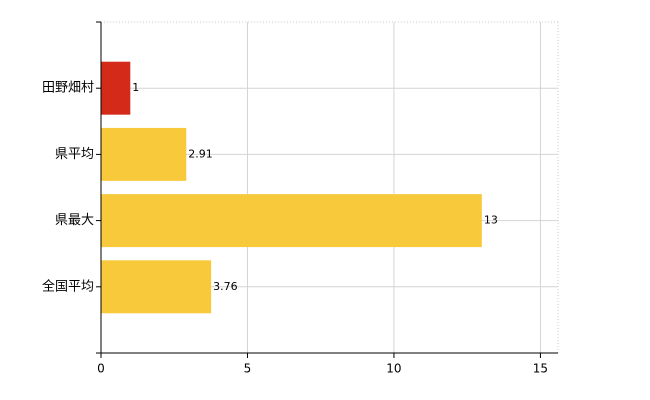  What do you see at coordinates (68, 286) in the screenshot?
I see `y-tick-label: 全国平均` at bounding box center [68, 286].